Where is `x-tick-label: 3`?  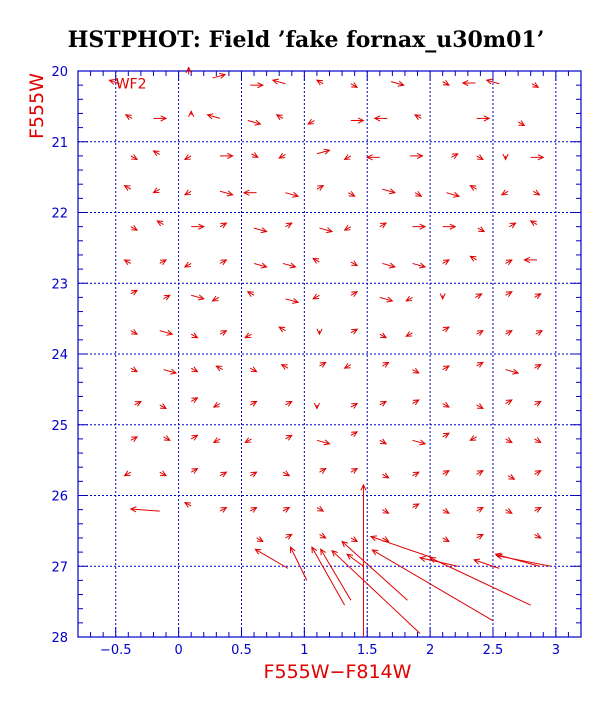 x-tick-label: 3 is located at coordinates (556, 650).